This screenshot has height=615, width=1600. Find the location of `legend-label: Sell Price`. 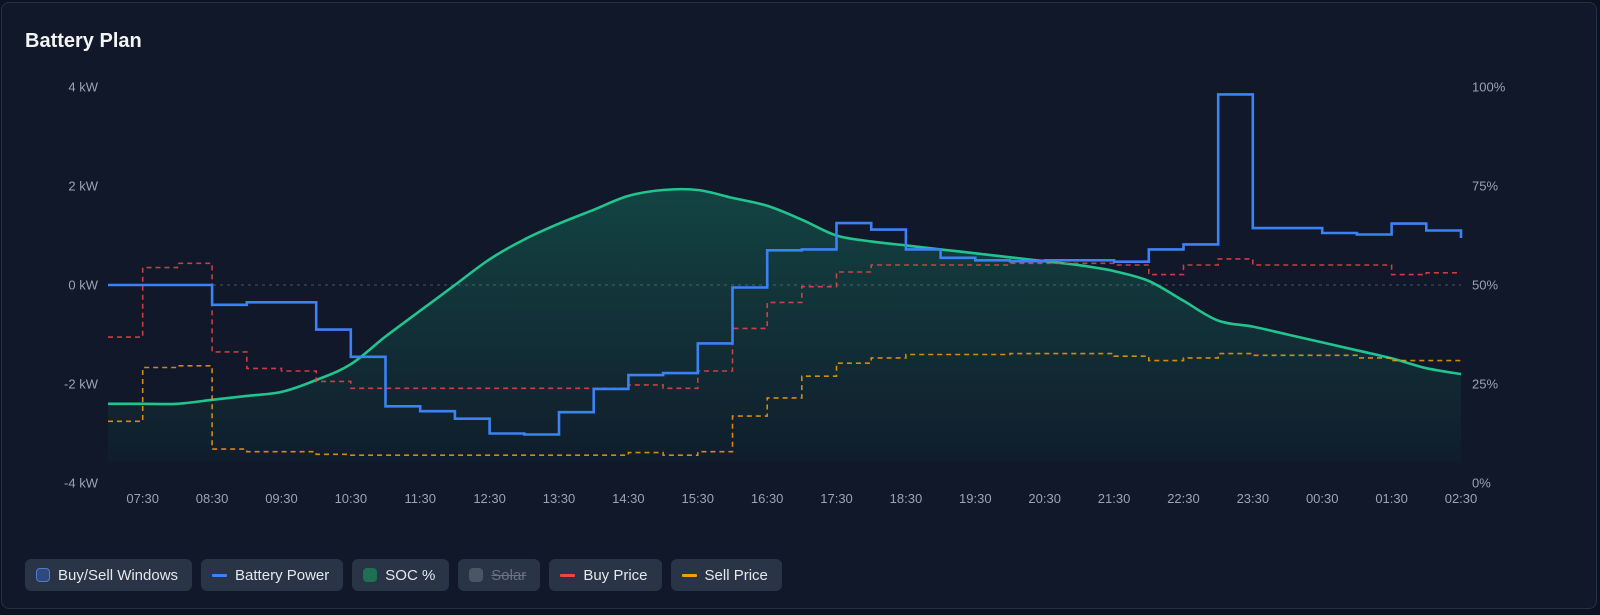

legend-label: Sell Price is located at coordinates (736, 575).